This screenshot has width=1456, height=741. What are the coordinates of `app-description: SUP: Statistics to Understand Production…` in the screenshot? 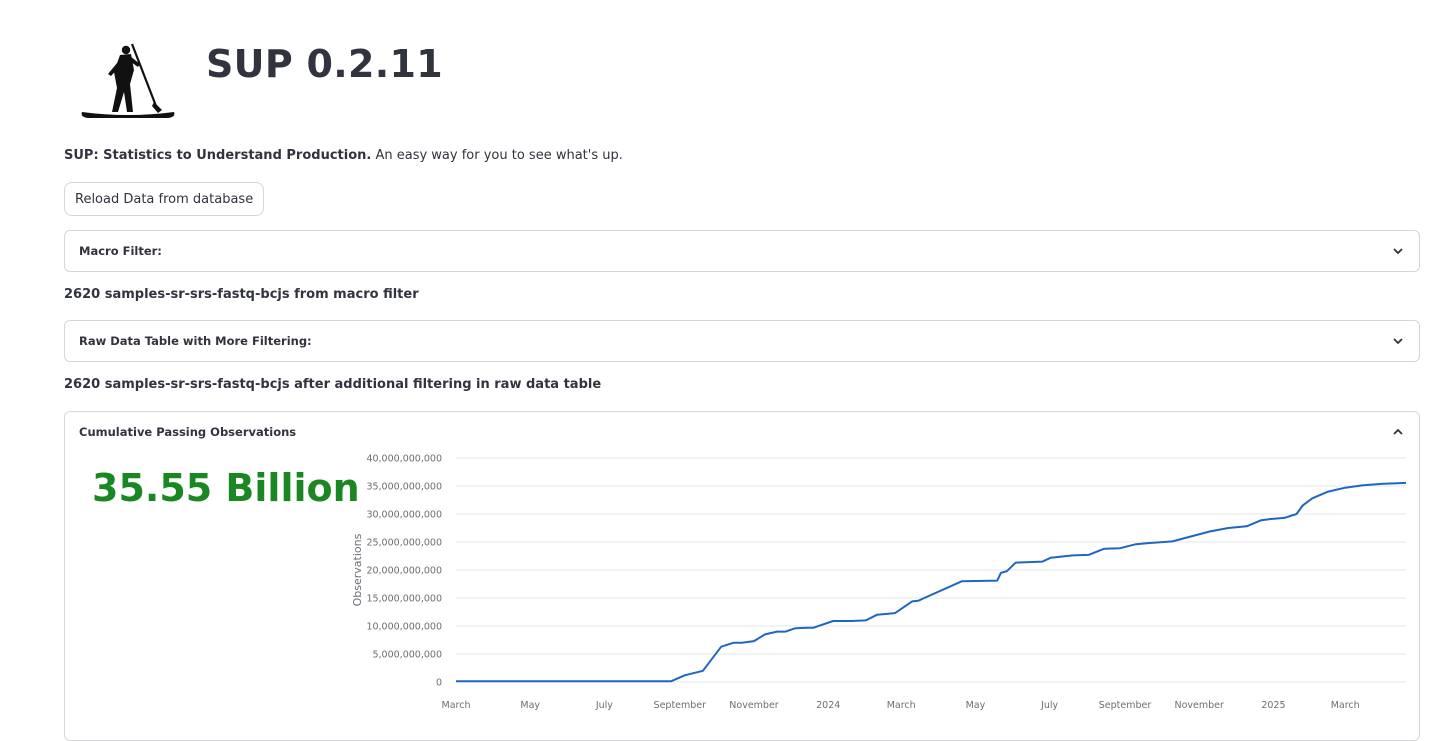 It's located at (343, 155).